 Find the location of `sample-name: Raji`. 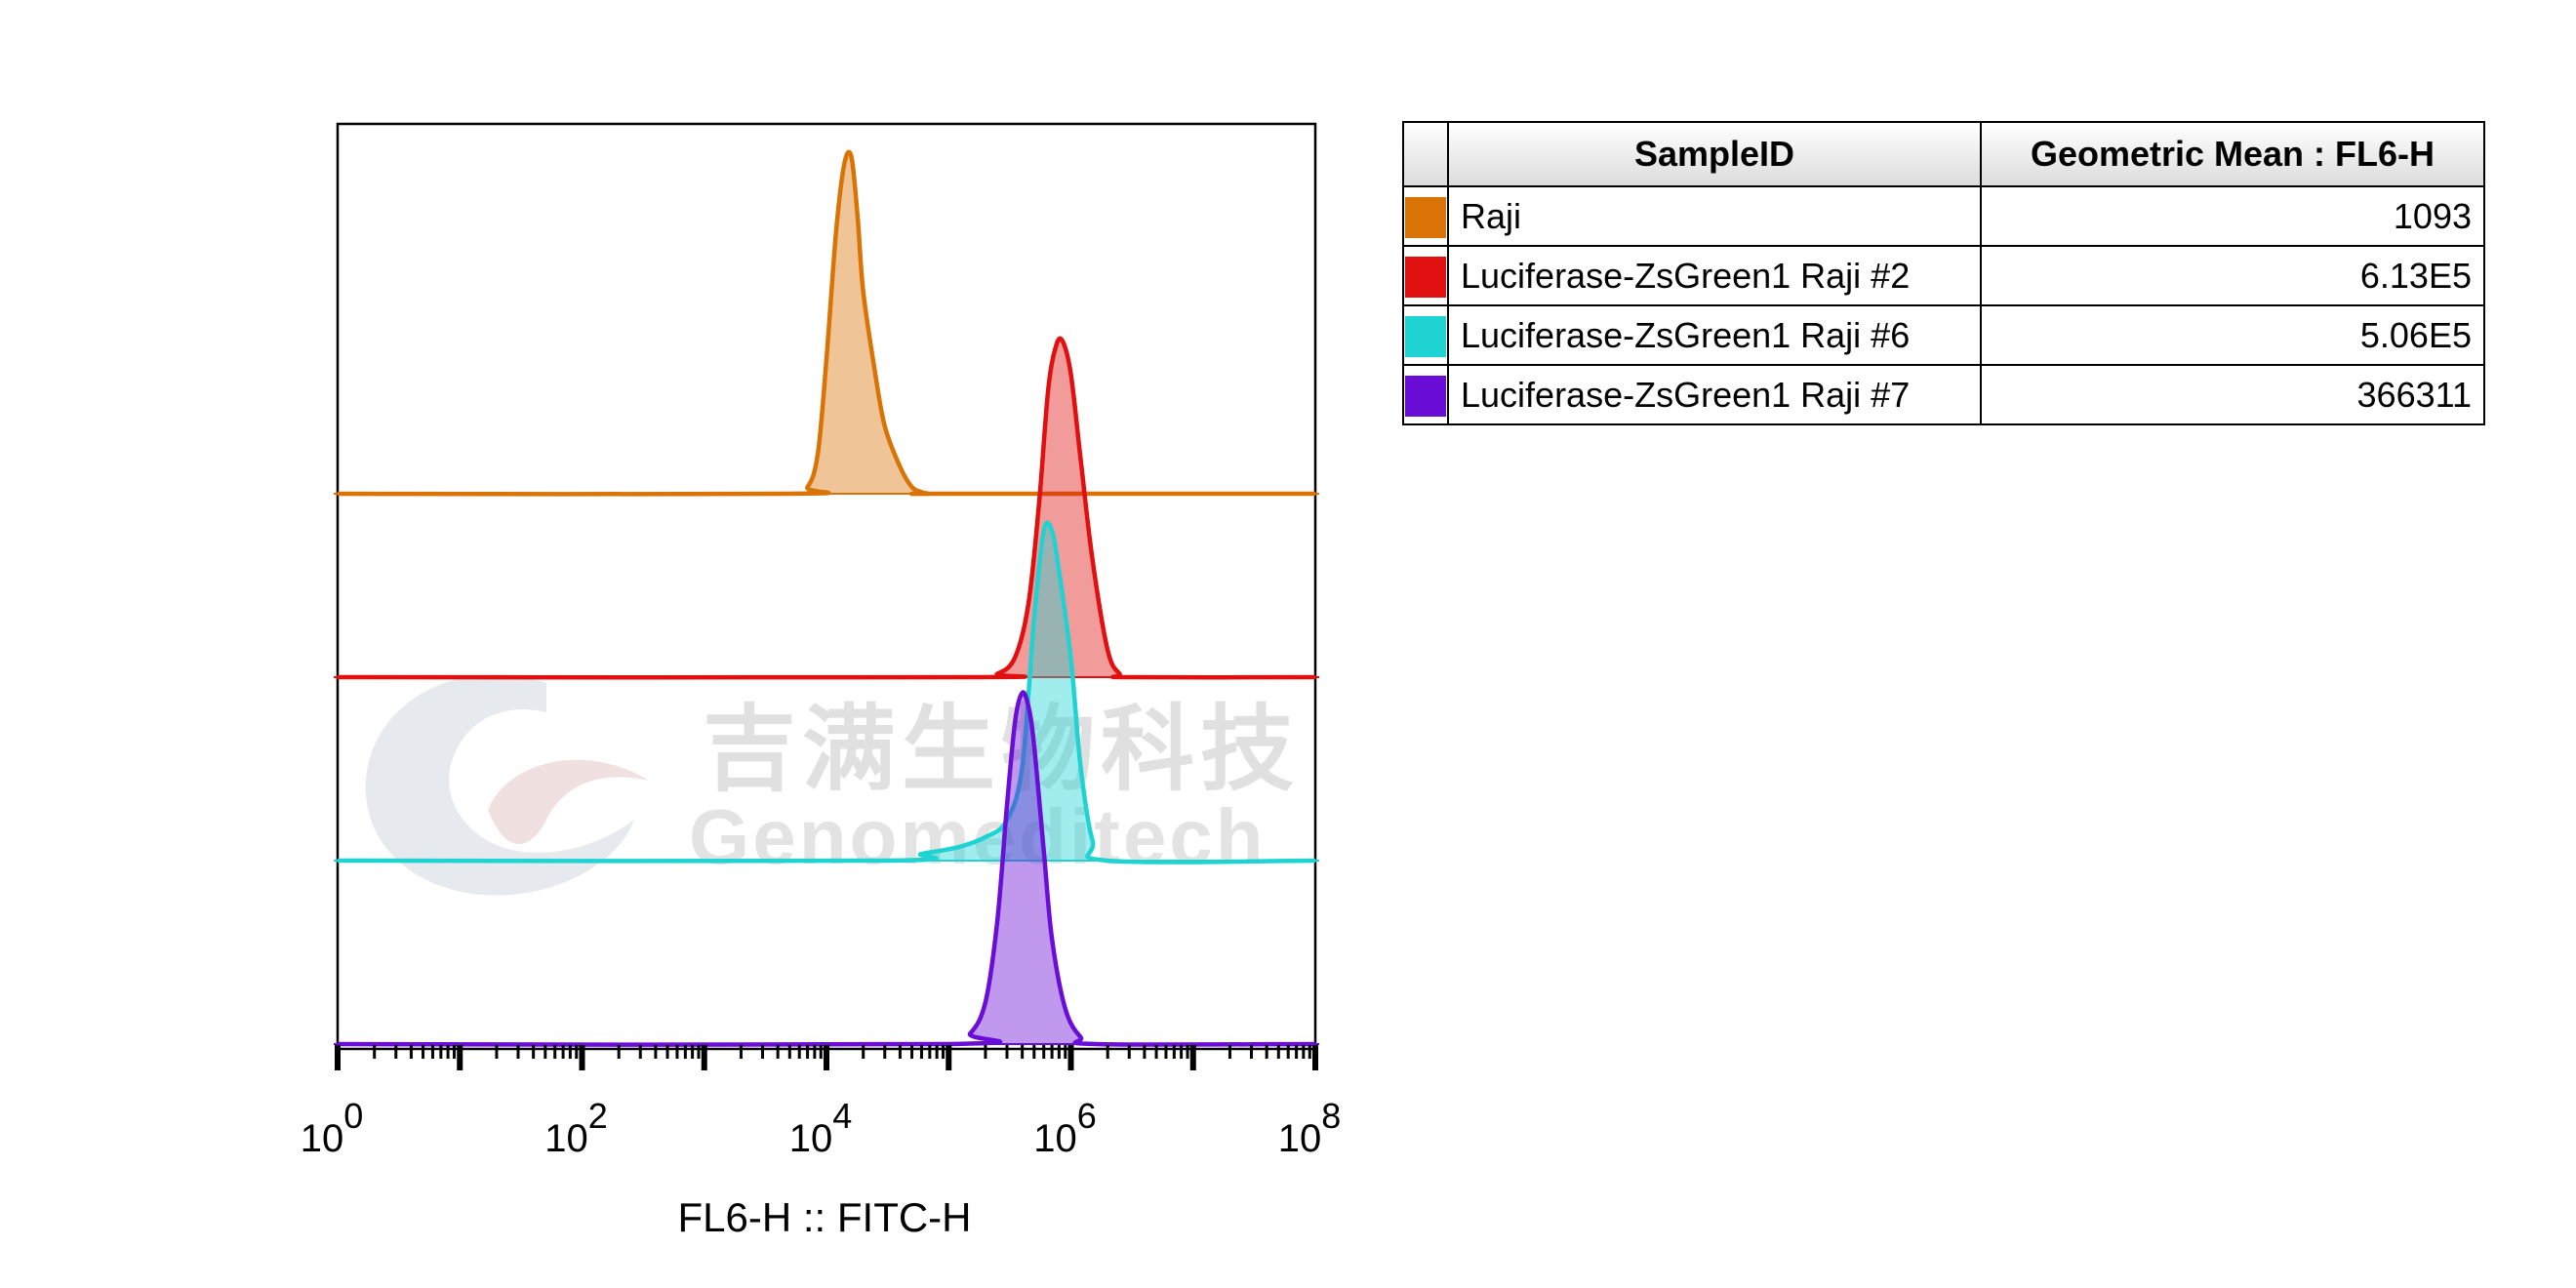

sample-name: Raji is located at coordinates (1714, 216).